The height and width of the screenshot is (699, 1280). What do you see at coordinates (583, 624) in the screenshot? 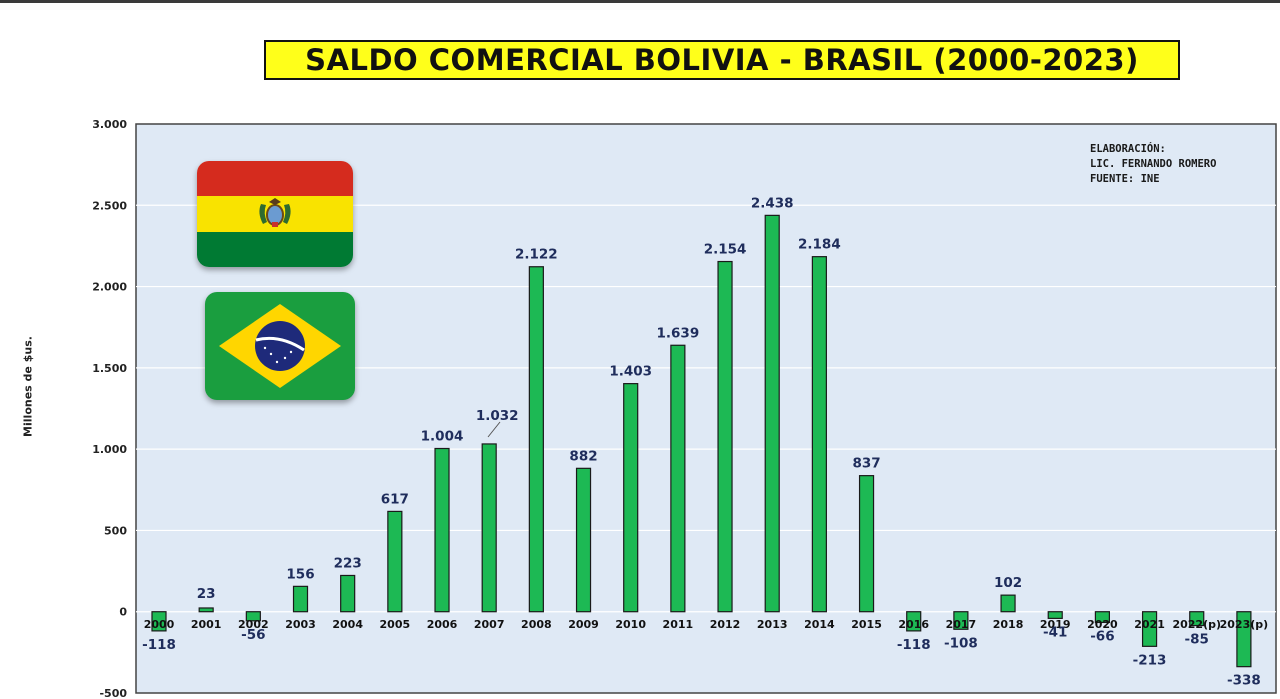
I see `x-tick-label: 2009` at bounding box center [583, 624].